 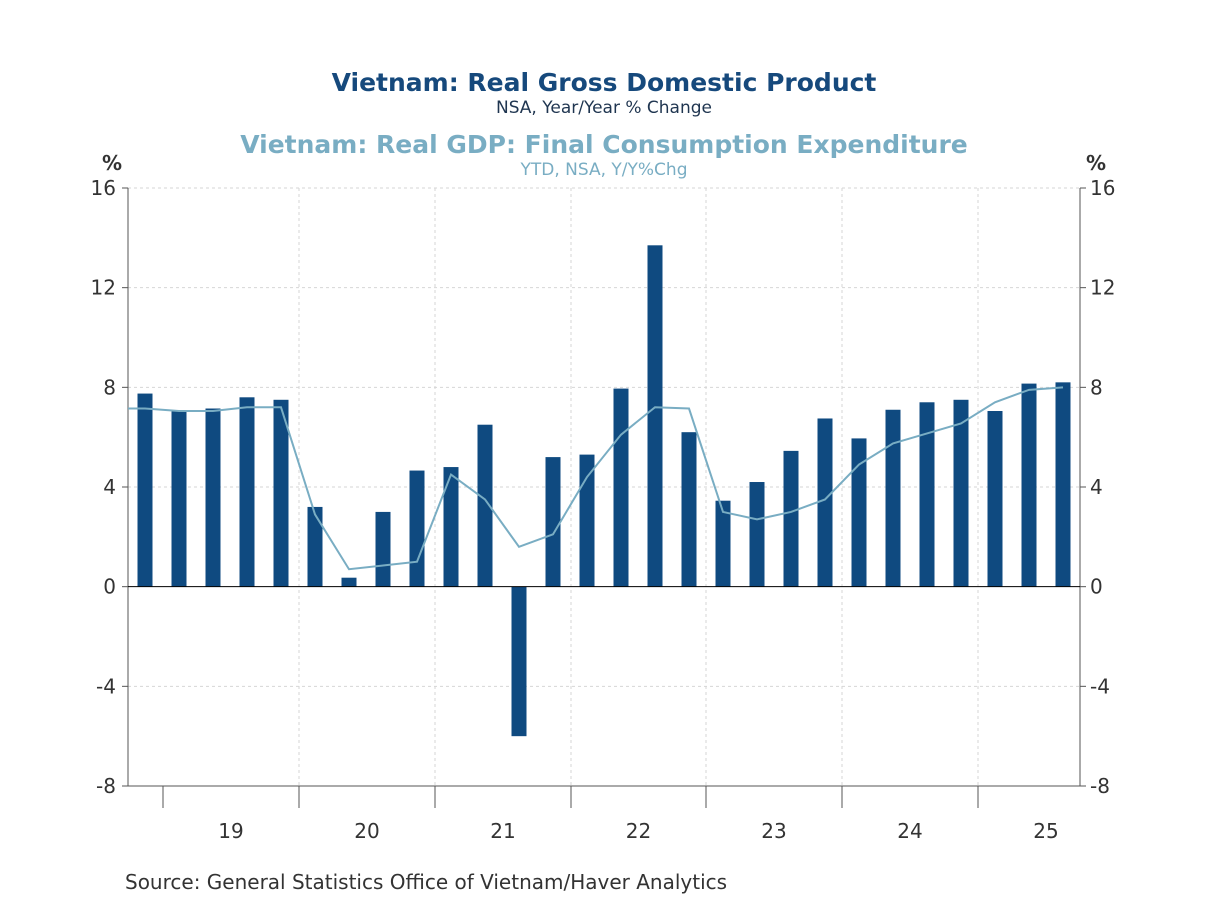 I want to click on bar-2021Q2, so click(x=485, y=505).